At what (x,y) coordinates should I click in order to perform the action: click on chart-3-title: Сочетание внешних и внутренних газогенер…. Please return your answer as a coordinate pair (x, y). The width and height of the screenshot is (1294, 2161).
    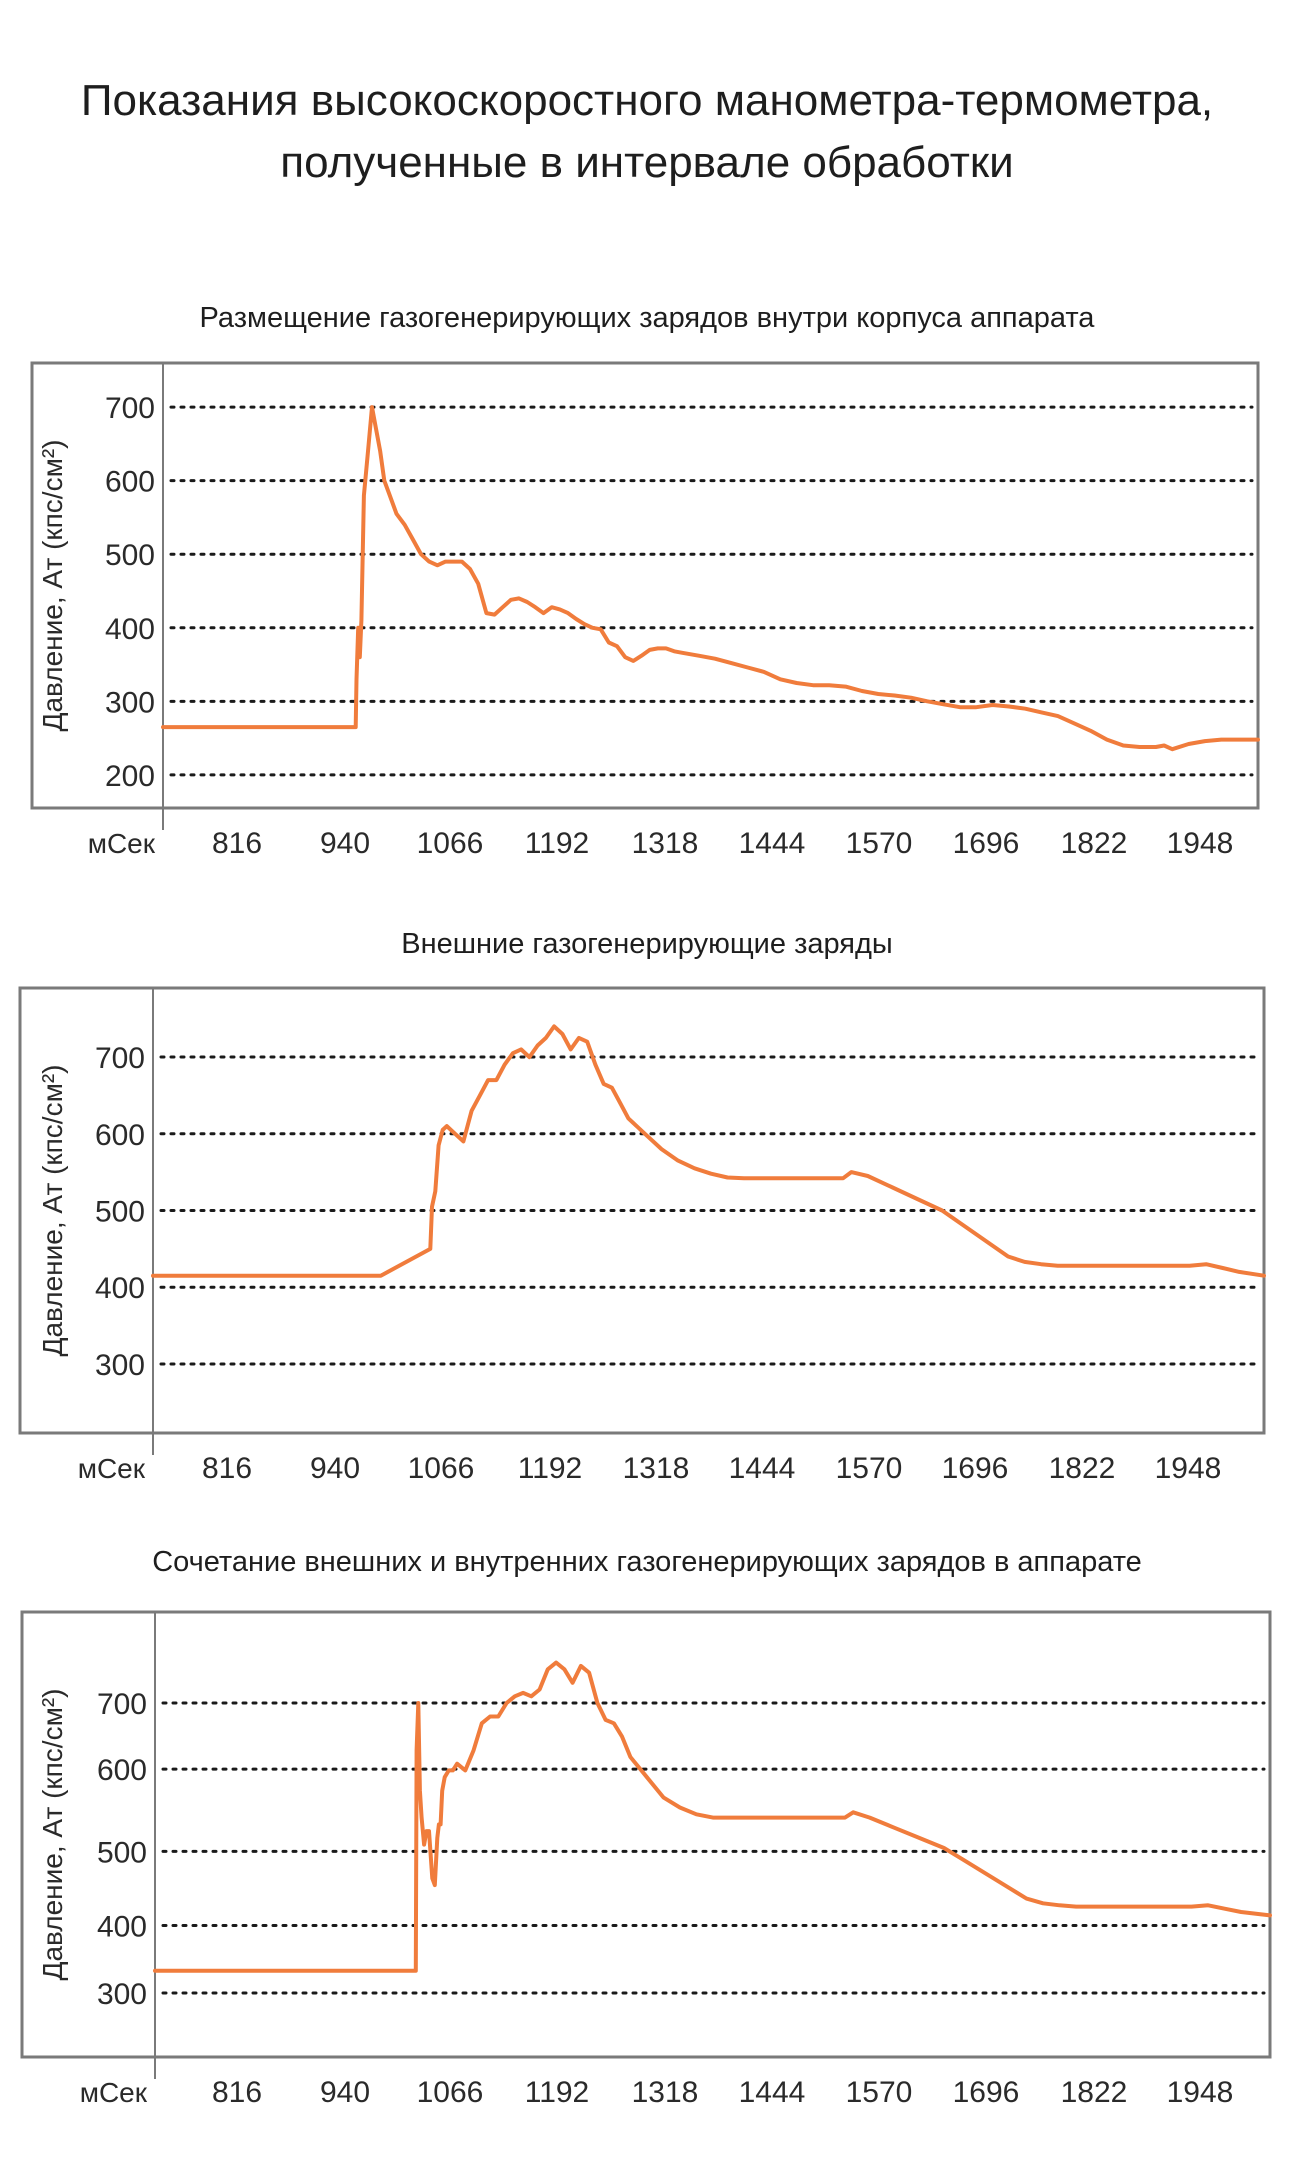
    Looking at the image, I should click on (647, 1562).